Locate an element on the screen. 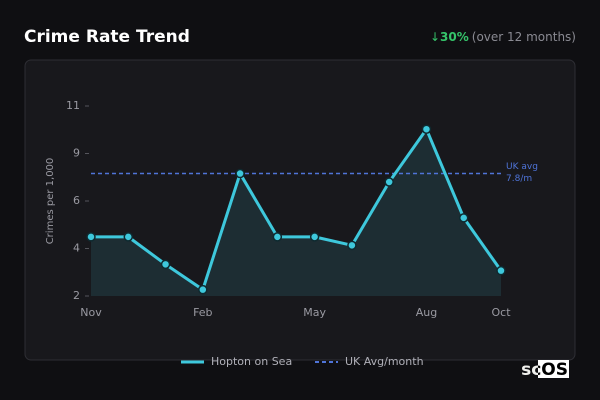 Image resolution: width=600 pixels, height=400 pixels. y-axis-label: Crimes per 1,000 is located at coordinates (50, 201).